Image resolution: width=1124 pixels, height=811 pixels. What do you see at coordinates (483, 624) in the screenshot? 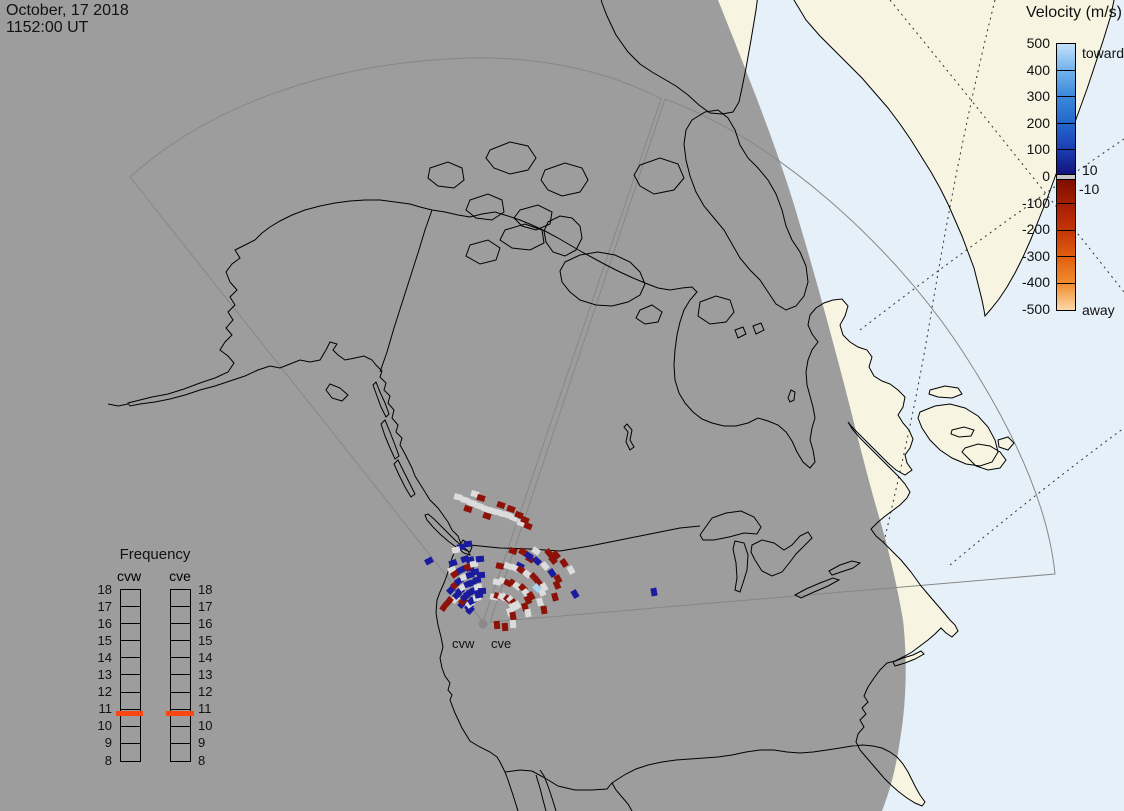
I see `radar-site-dot` at bounding box center [483, 624].